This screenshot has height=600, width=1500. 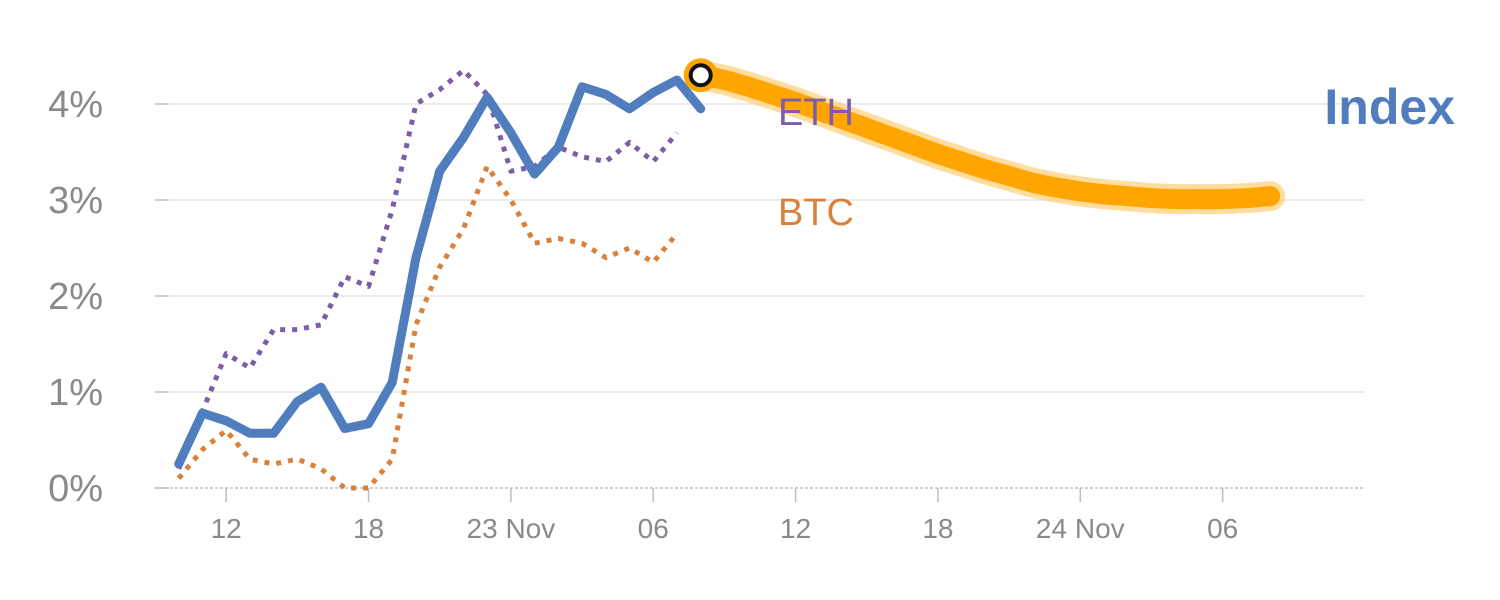 I want to click on series-label-btc: BTC, so click(x=816, y=213).